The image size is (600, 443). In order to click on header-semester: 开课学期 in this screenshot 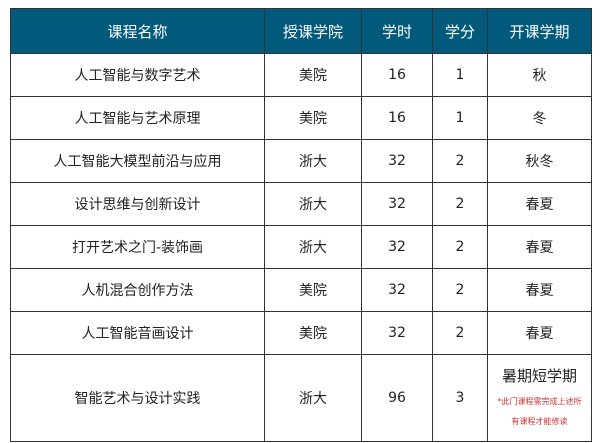, I will do `click(539, 31)`.